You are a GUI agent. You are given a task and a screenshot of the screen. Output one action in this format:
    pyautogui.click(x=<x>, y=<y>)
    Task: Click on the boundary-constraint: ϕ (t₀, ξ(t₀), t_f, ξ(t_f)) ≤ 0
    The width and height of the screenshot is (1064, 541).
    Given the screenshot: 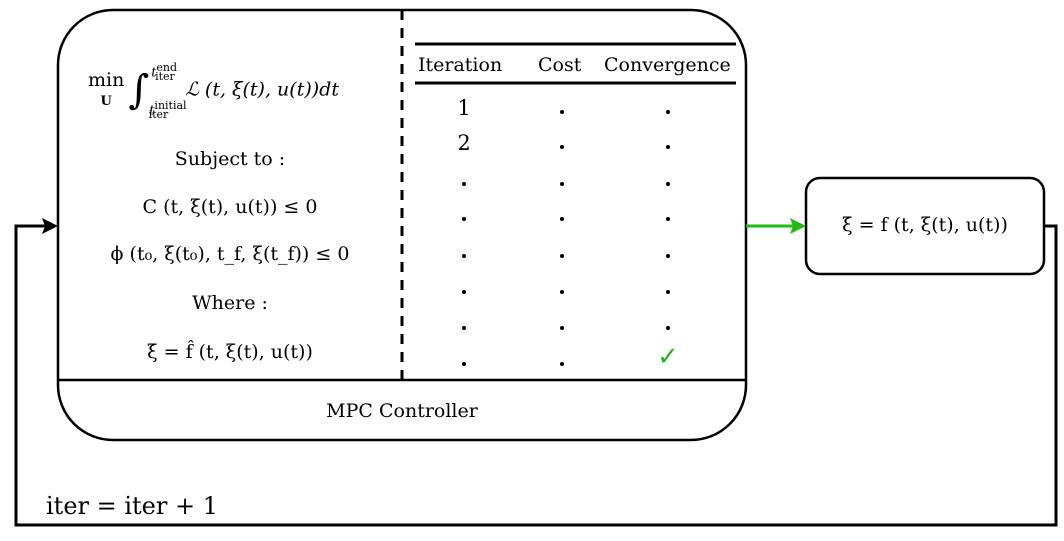 What is the action you would take?
    pyautogui.click(x=230, y=254)
    